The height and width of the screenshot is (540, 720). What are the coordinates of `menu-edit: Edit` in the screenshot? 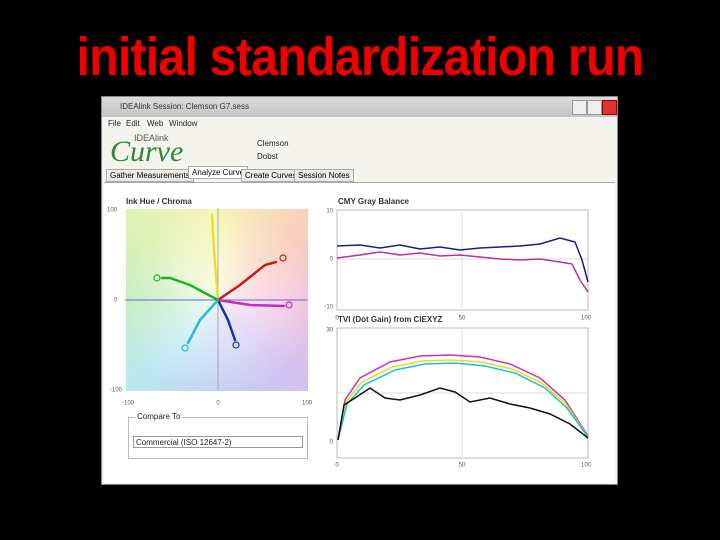 It's located at (133, 123).